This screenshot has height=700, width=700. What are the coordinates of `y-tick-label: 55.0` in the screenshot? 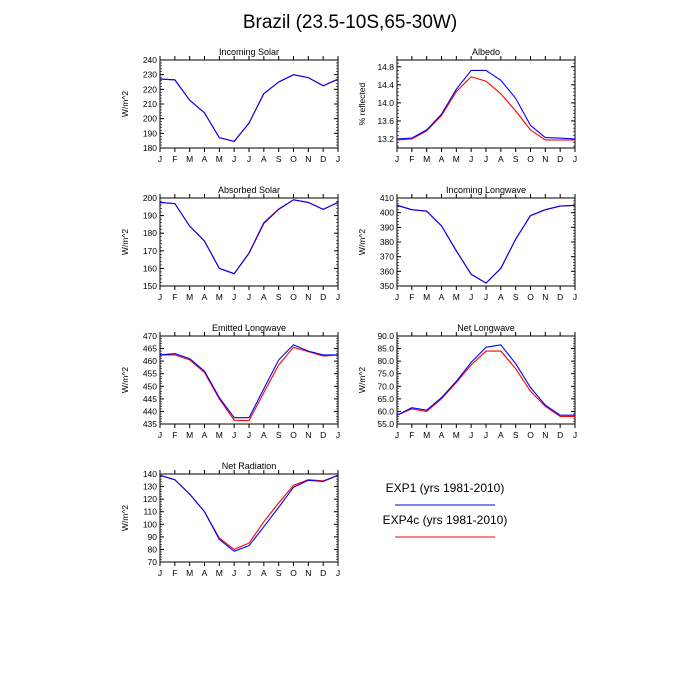 It's located at (385, 424).